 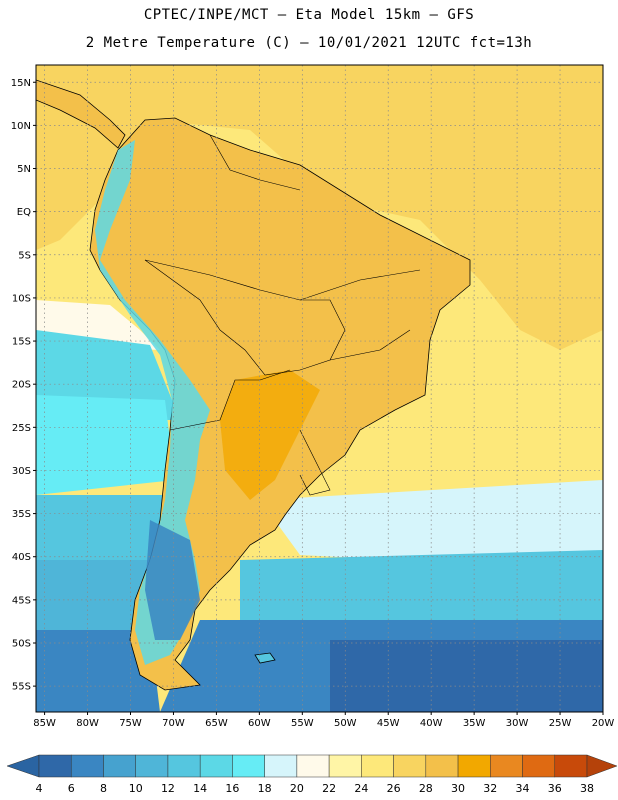 I want to click on colorbar-label: 36, so click(x=555, y=788).